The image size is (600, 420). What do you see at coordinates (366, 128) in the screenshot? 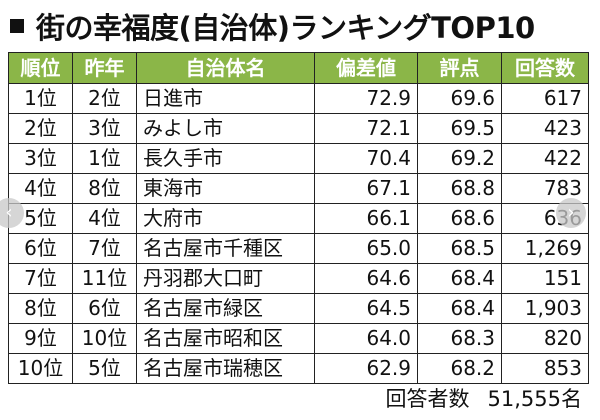
I see `cell-deviation: 72.1` at bounding box center [366, 128].